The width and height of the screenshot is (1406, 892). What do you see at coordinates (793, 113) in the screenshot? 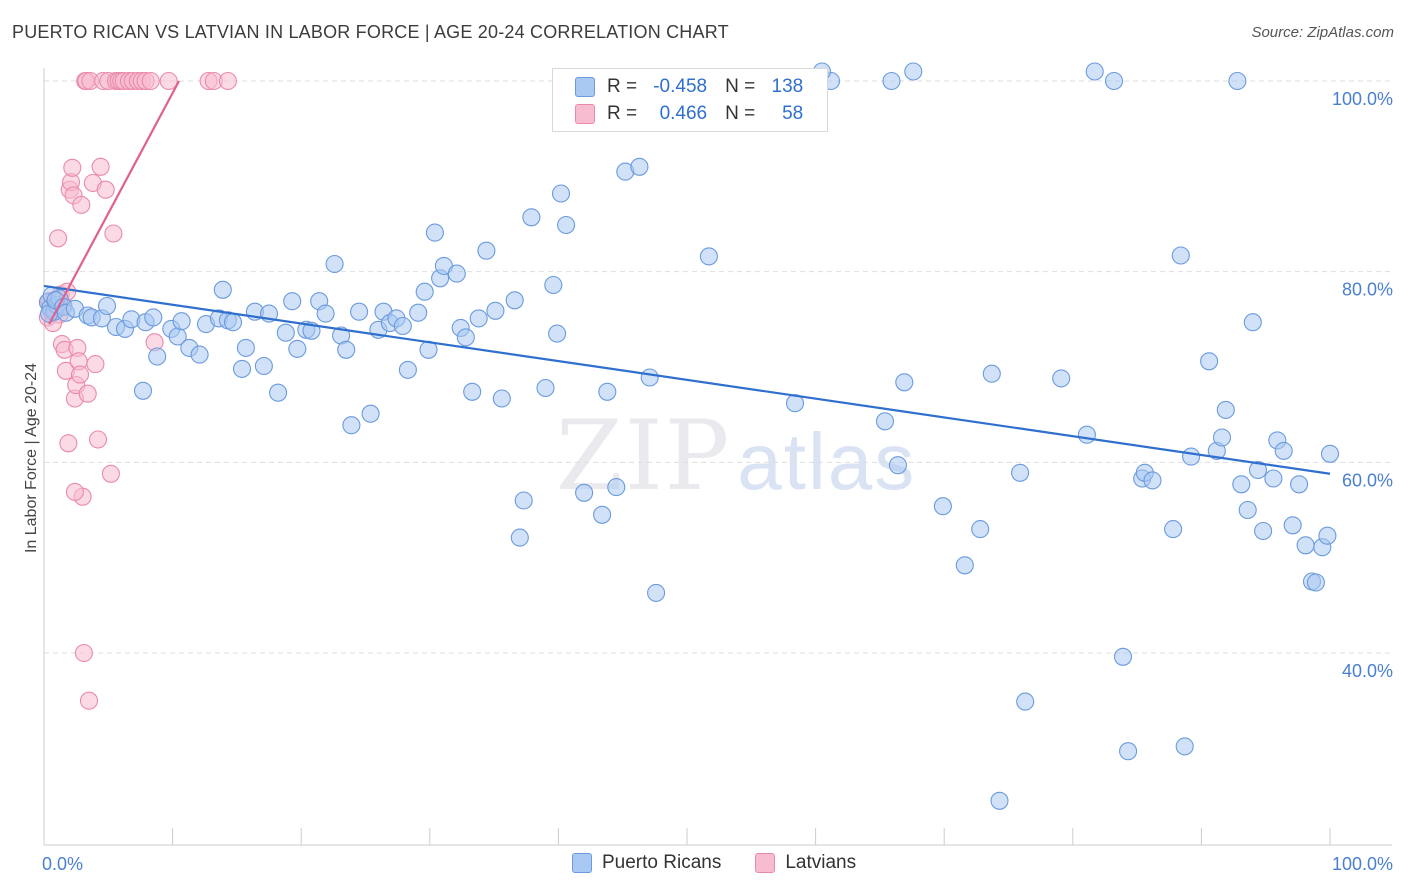
I see `legend-n-value: 58` at bounding box center [793, 113].